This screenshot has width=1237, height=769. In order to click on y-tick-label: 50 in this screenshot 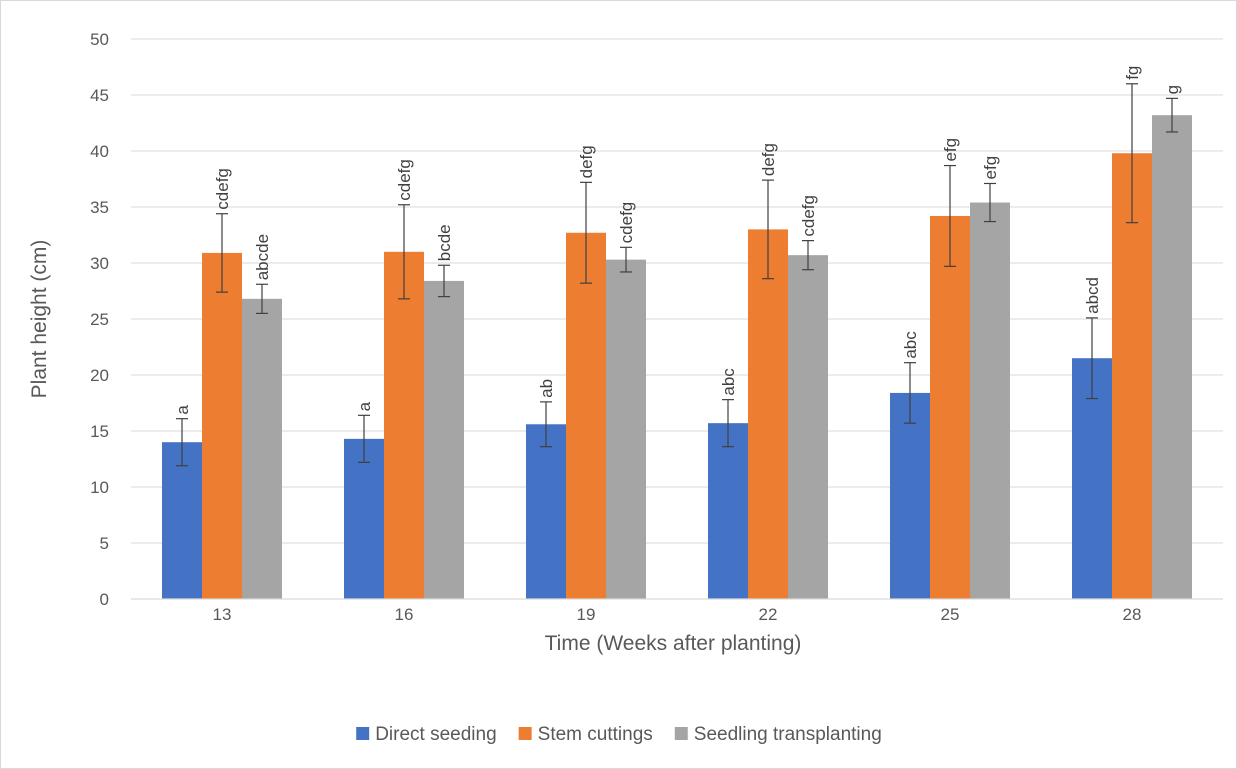, I will do `click(99, 39)`.